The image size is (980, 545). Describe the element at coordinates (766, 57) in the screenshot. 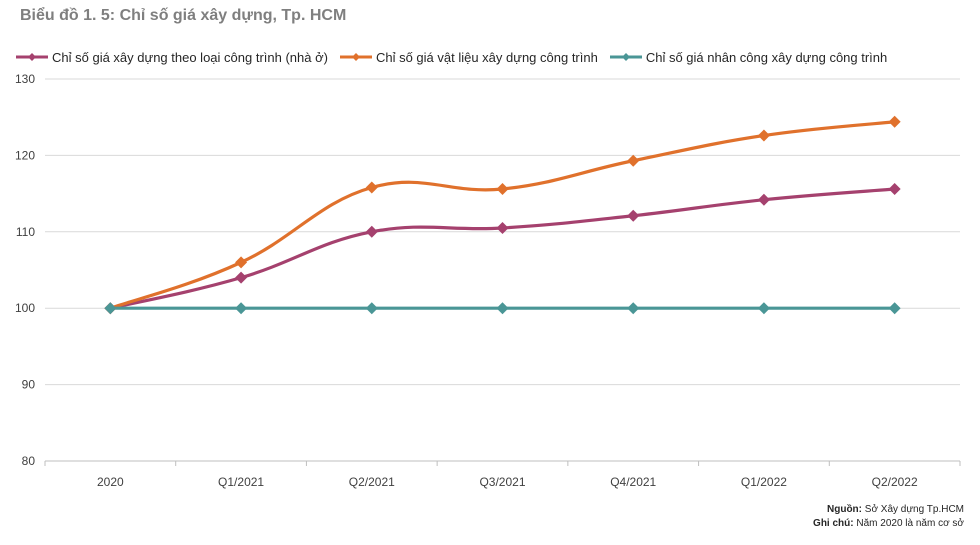

I see `legend-label-labor: Chỉ số giá nhân công xây dựng công trình` at that location.